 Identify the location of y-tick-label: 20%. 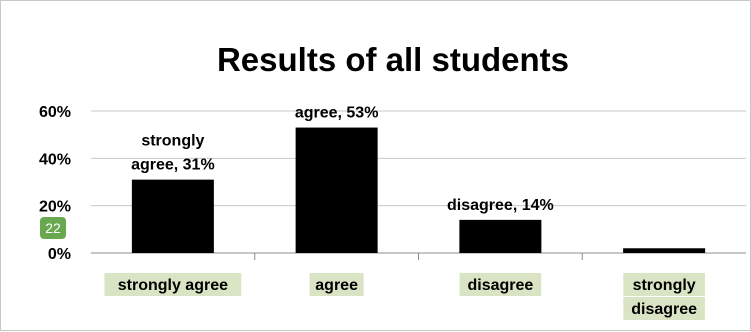
(55, 207).